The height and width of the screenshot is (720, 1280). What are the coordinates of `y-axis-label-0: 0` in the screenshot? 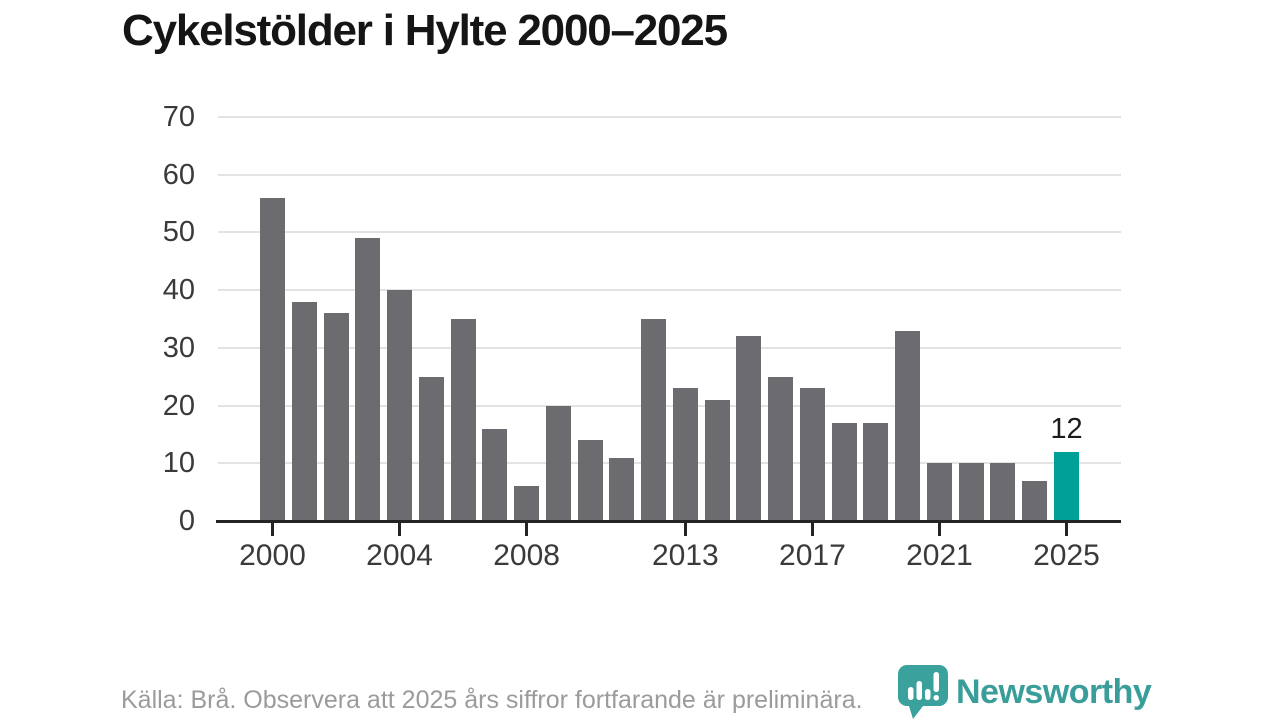 It's located at (186, 521).